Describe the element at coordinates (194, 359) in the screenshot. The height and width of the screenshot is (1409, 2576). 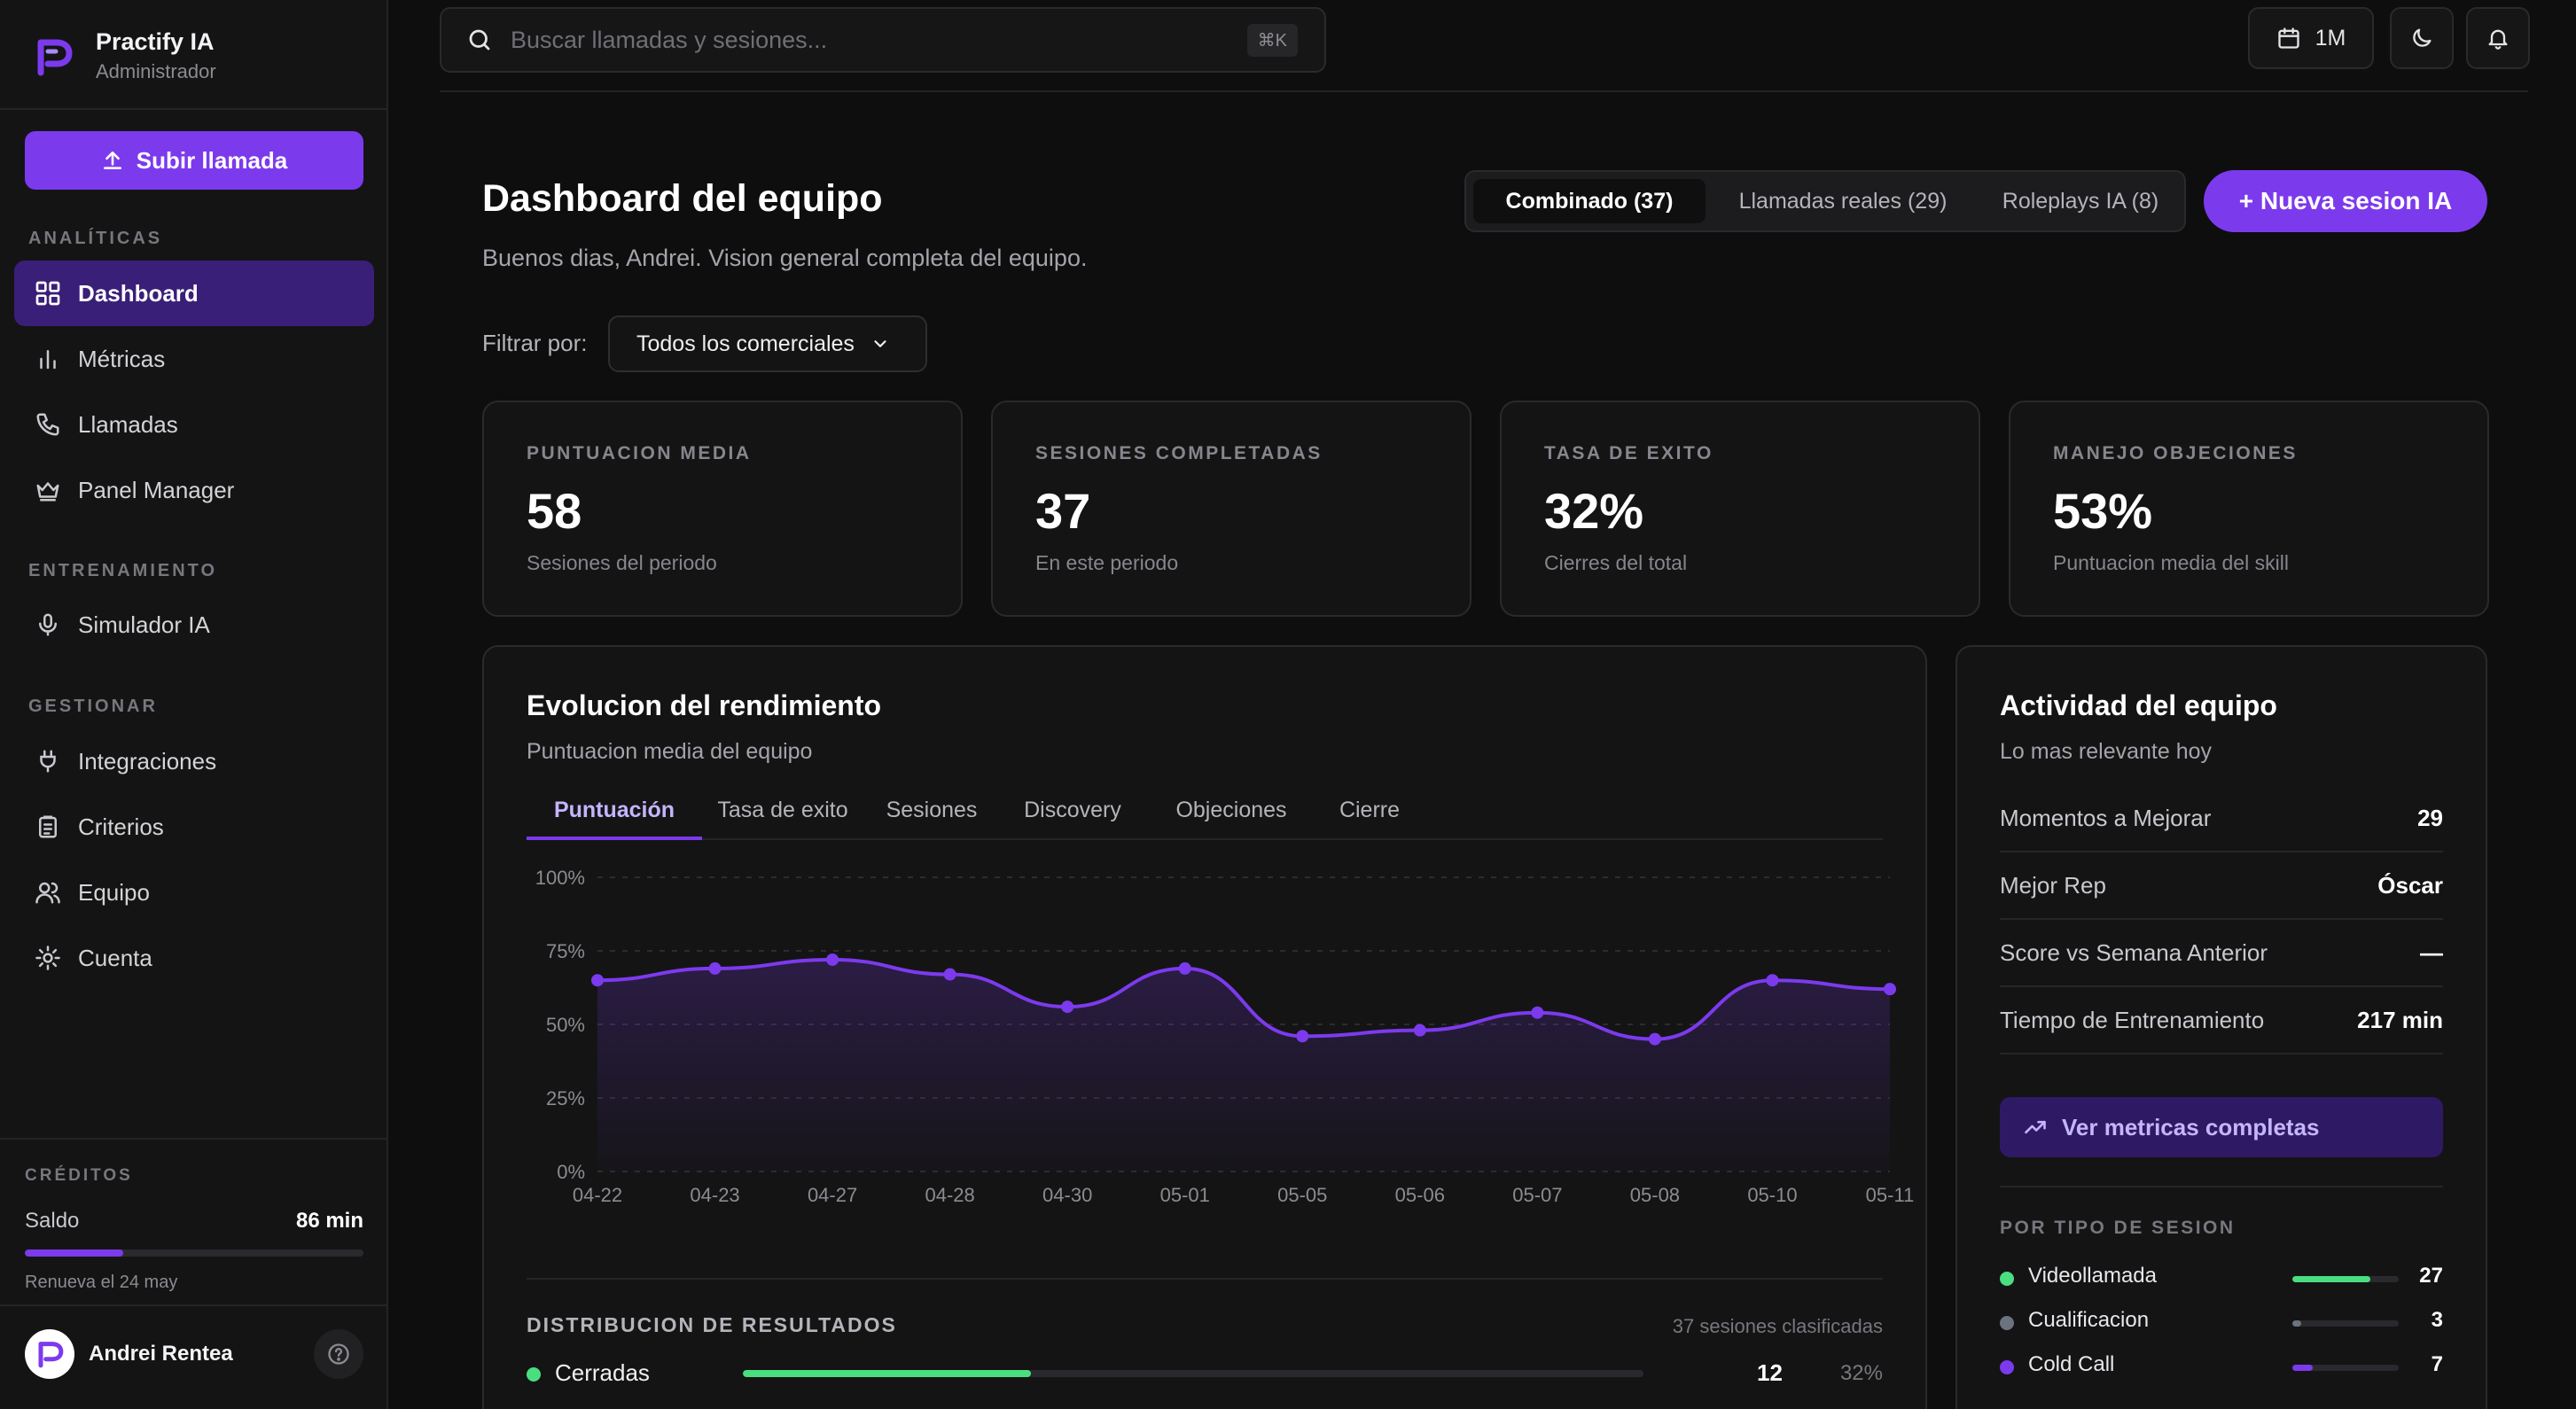
I see `sidebar-item-metricas: Métricas` at that location.